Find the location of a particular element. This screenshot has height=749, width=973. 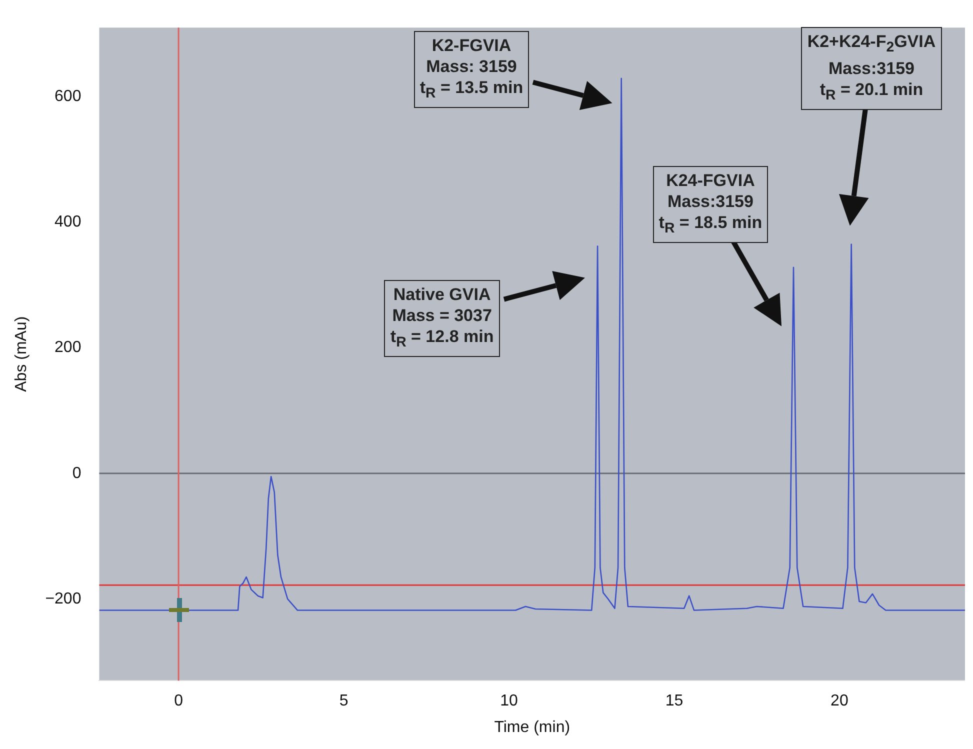

x-tick-label: 0 is located at coordinates (179, 701).